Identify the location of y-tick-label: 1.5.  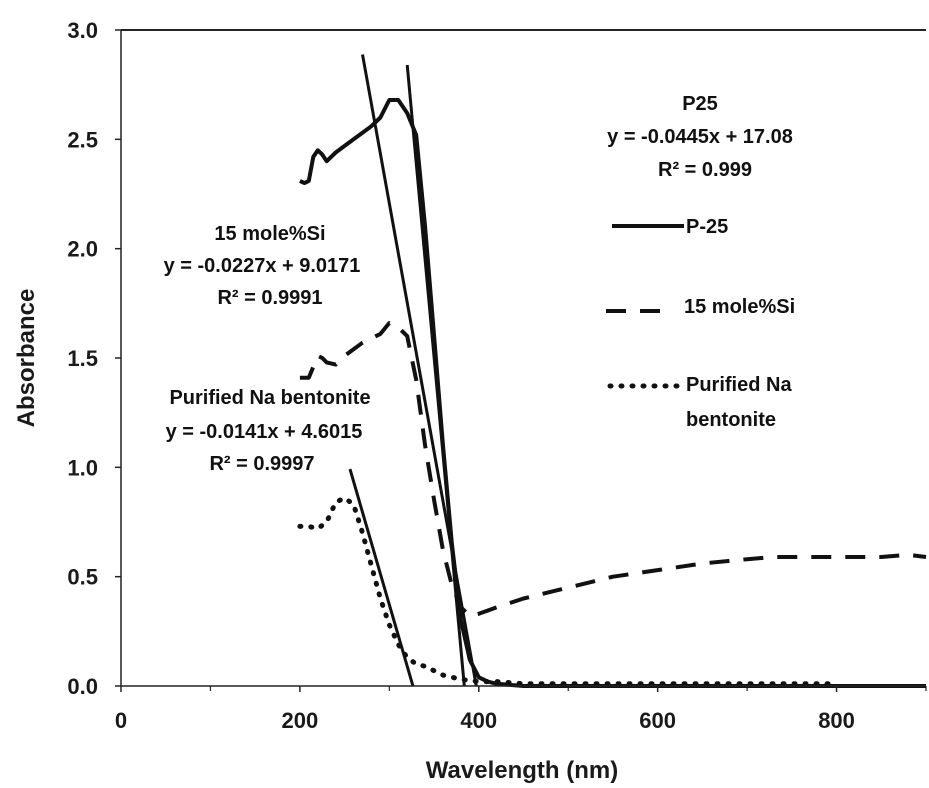
(82, 358).